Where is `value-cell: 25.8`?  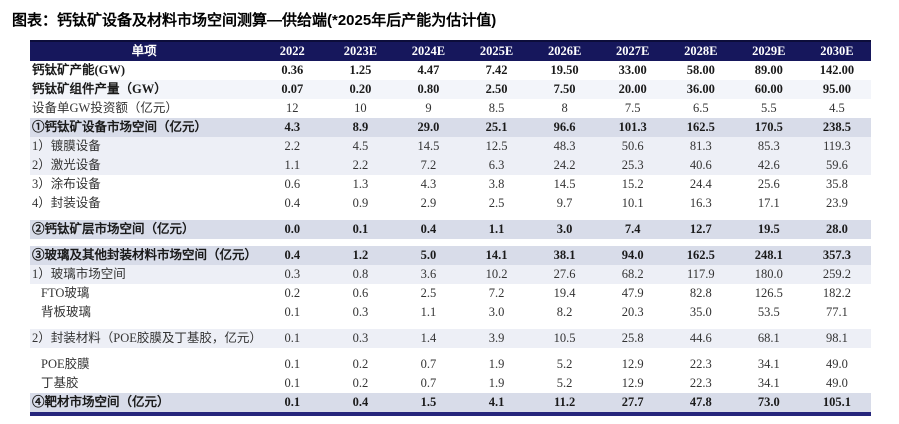
value-cell: 25.8 is located at coordinates (632, 338).